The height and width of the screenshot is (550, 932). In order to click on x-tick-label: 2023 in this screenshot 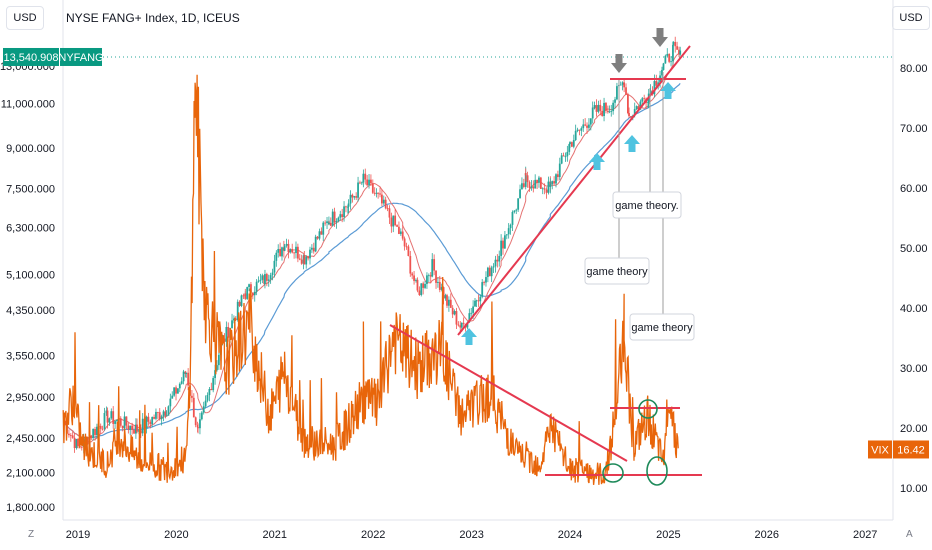, I will do `click(471, 535)`.